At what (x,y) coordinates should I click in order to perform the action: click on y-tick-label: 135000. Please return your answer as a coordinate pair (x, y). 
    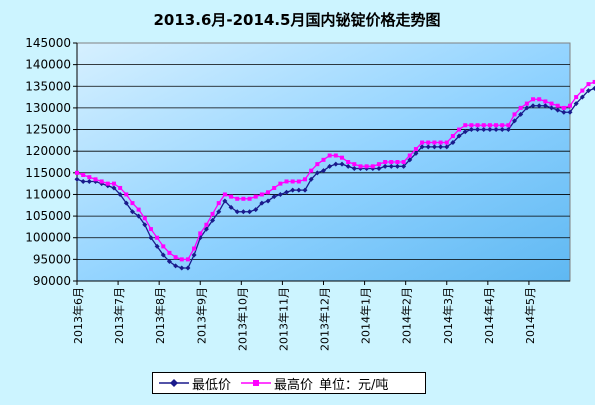
    Looking at the image, I should click on (48, 86).